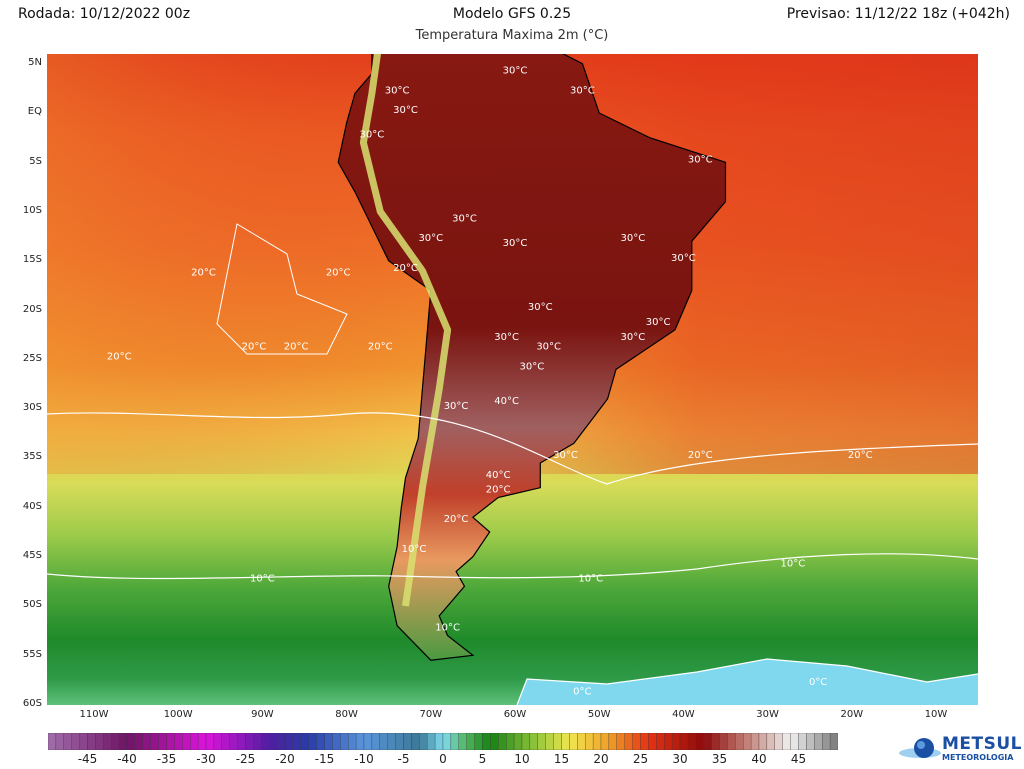 Image resolution: width=1024 pixels, height=769 pixels. I want to click on colorbar-tick-label: 20, so click(601, 759).